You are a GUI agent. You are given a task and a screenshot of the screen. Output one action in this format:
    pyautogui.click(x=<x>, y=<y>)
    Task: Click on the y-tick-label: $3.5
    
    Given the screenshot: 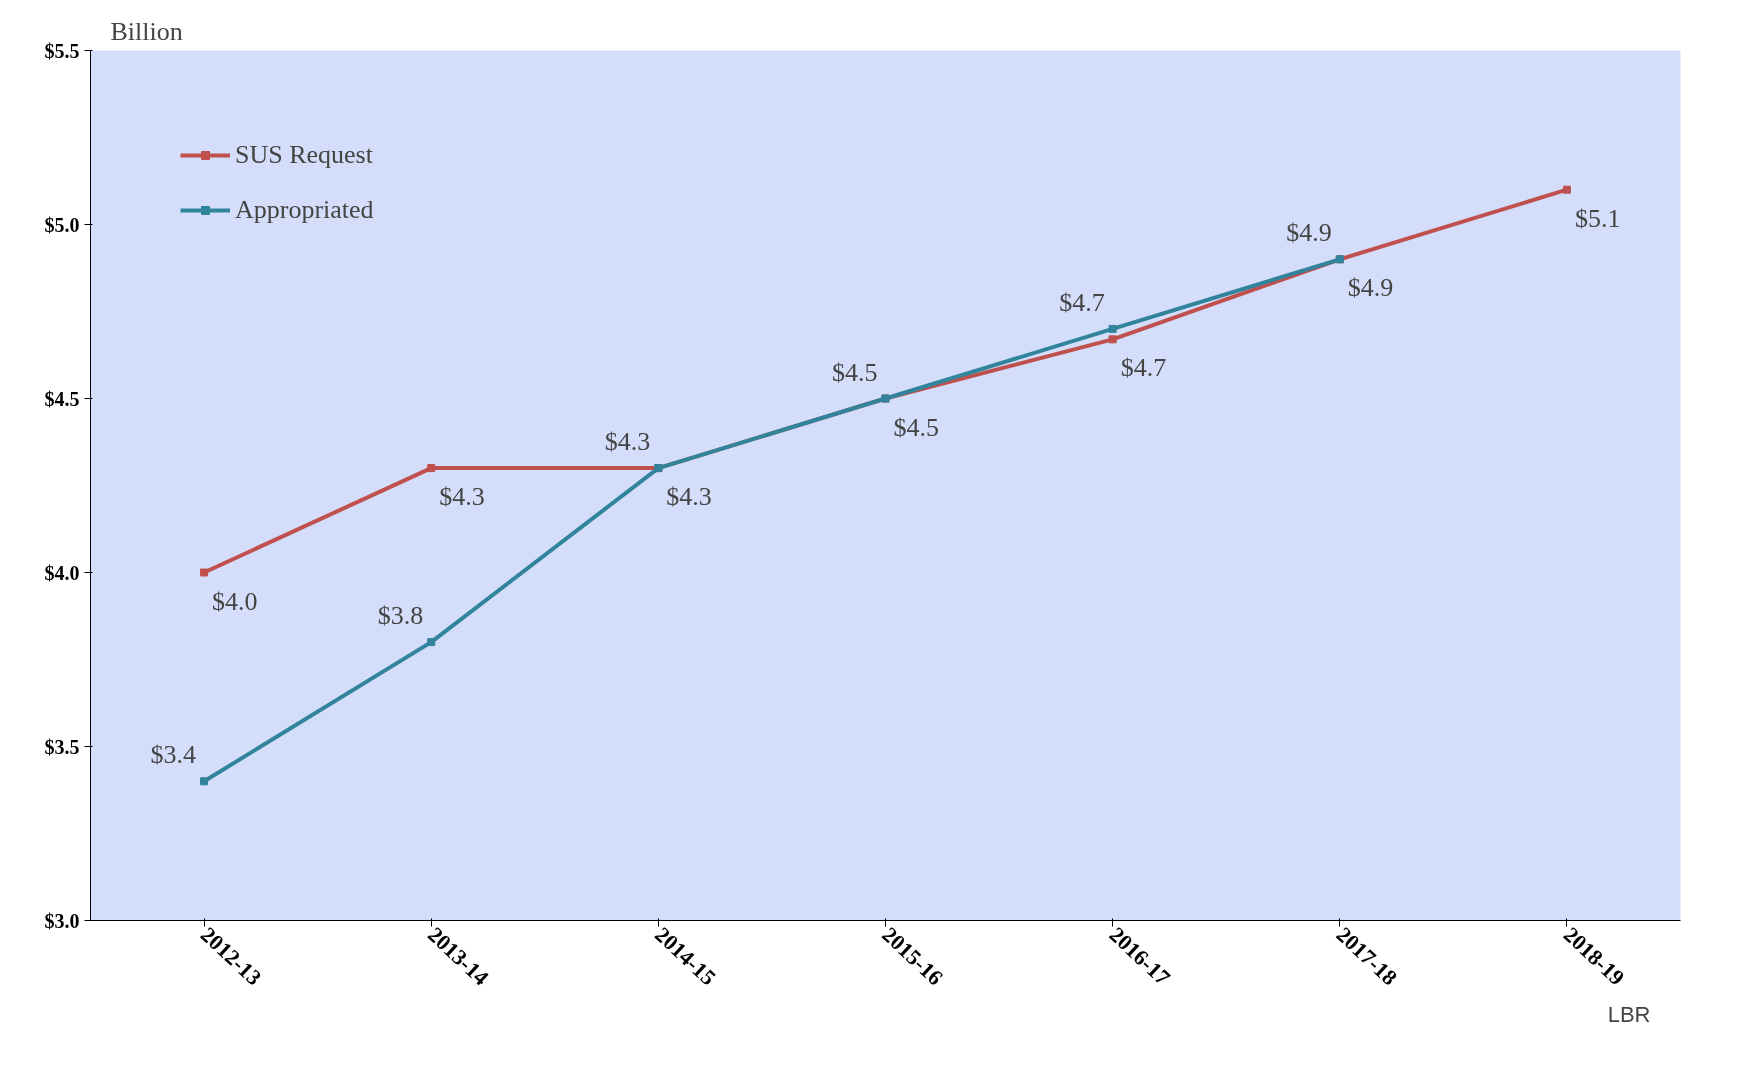 What is the action you would take?
    pyautogui.click(x=62, y=746)
    